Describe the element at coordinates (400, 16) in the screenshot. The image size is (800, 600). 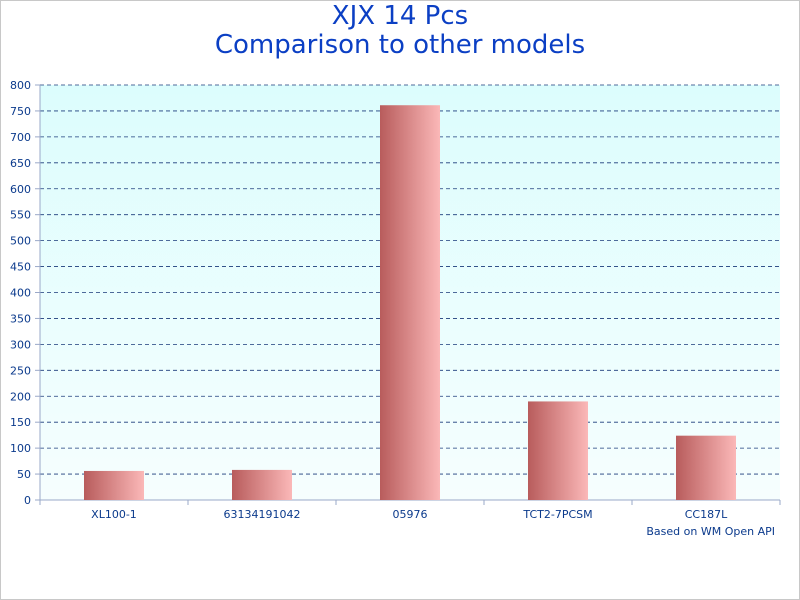
I see `chart-title-line-1: XJX 14 Pcs` at that location.